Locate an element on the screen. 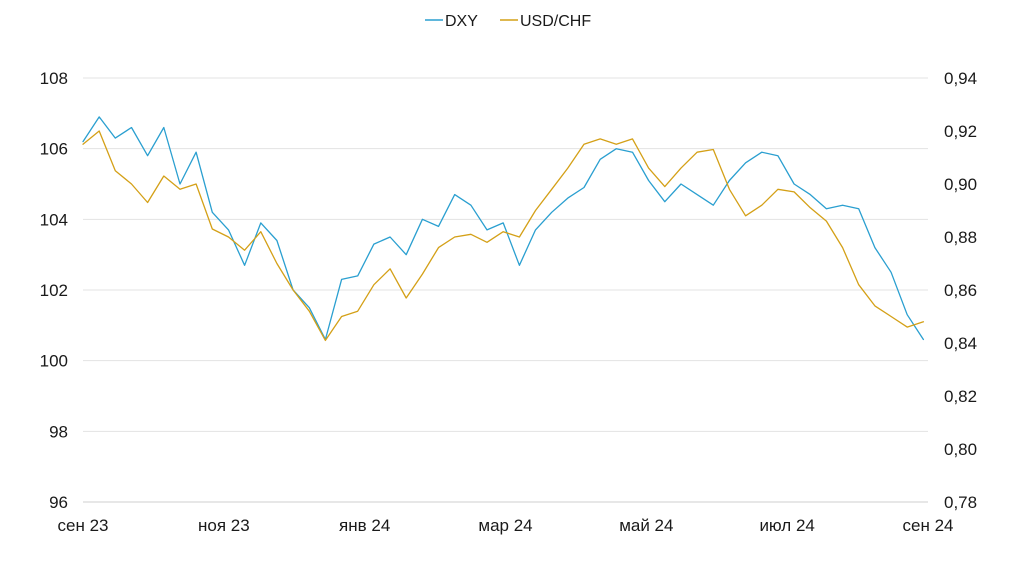 The image size is (1024, 564). y-axis-right: 0,78 0,80 0,82 0,84 0,86 0,88 0,90 0,92 0,94 is located at coordinates (960, 290).